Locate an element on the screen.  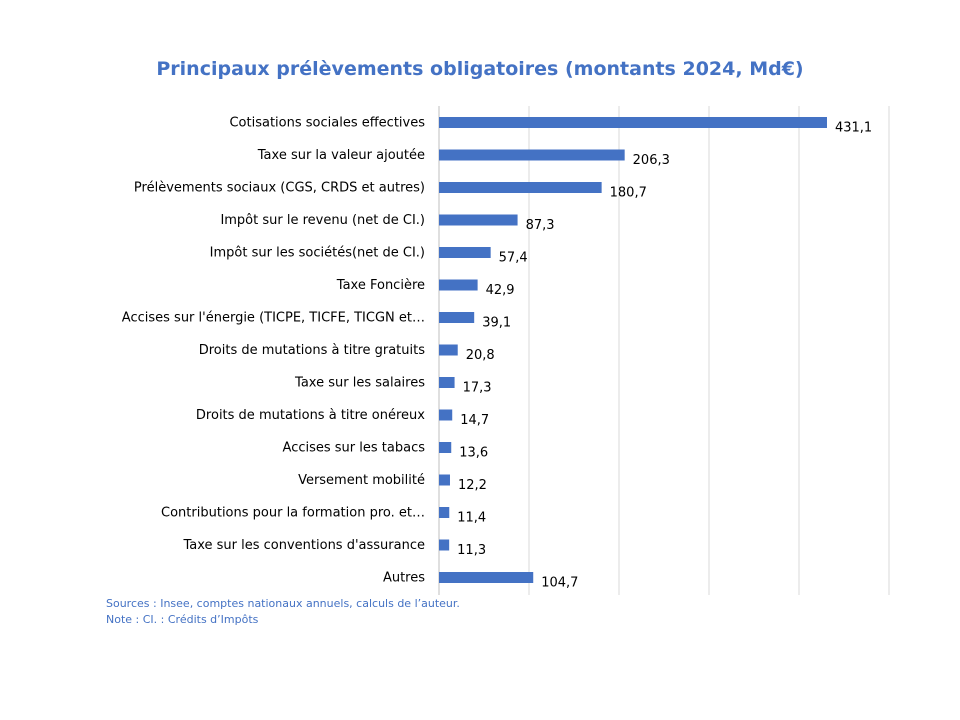
value-label: 180,7 is located at coordinates (628, 193).